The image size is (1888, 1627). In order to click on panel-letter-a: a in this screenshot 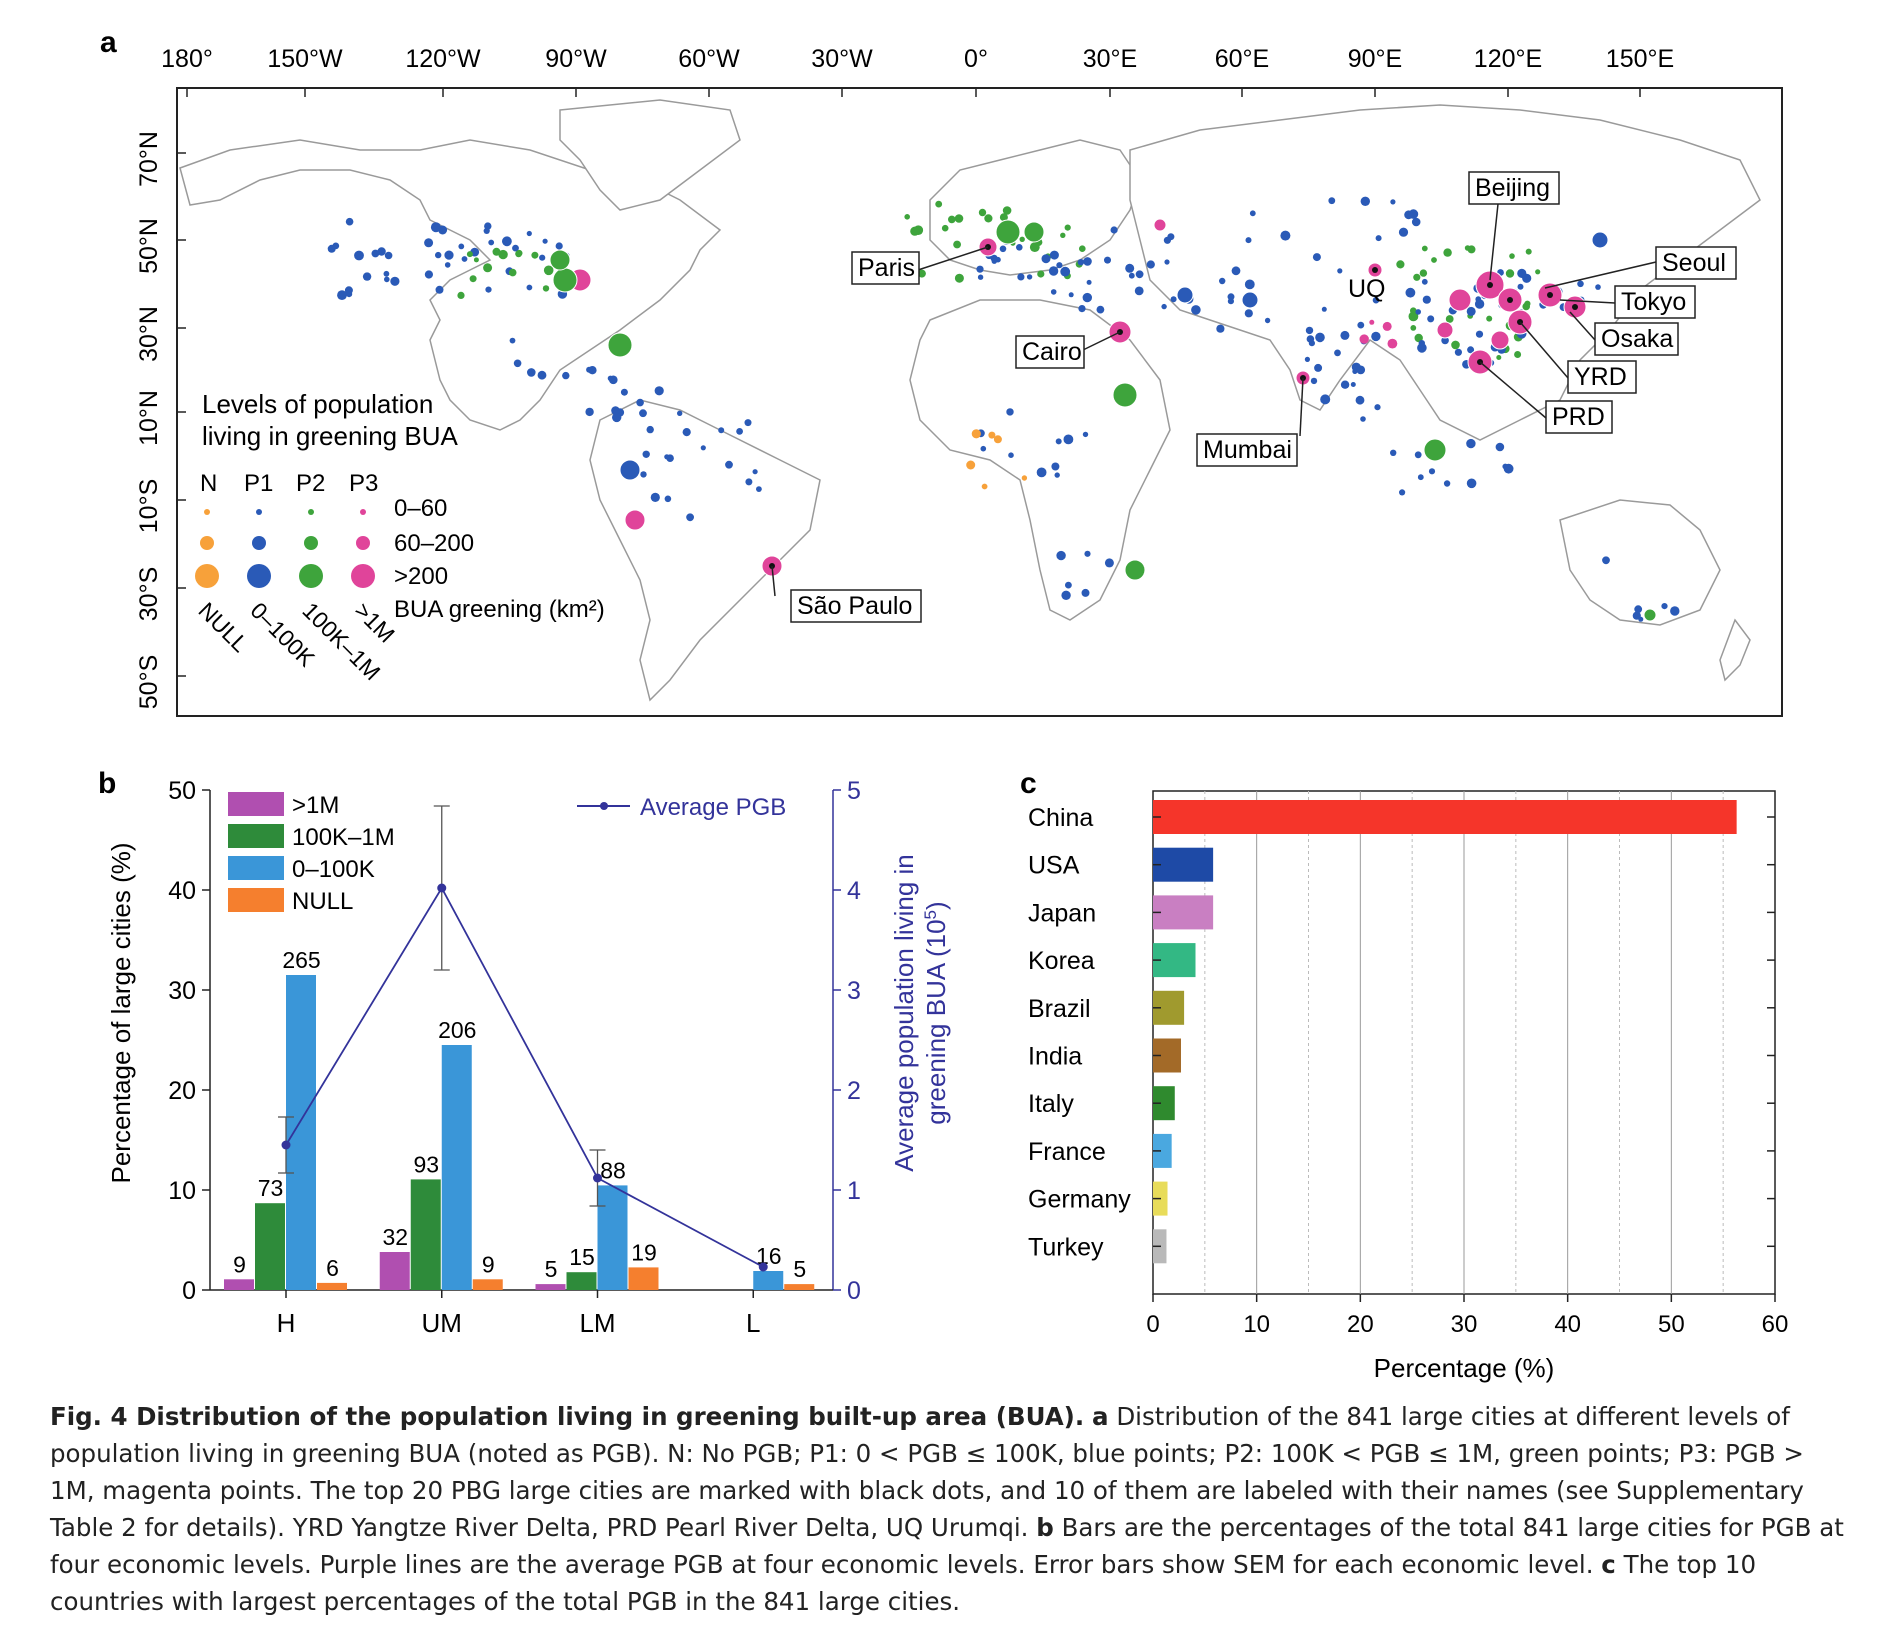, I will do `click(108, 42)`.